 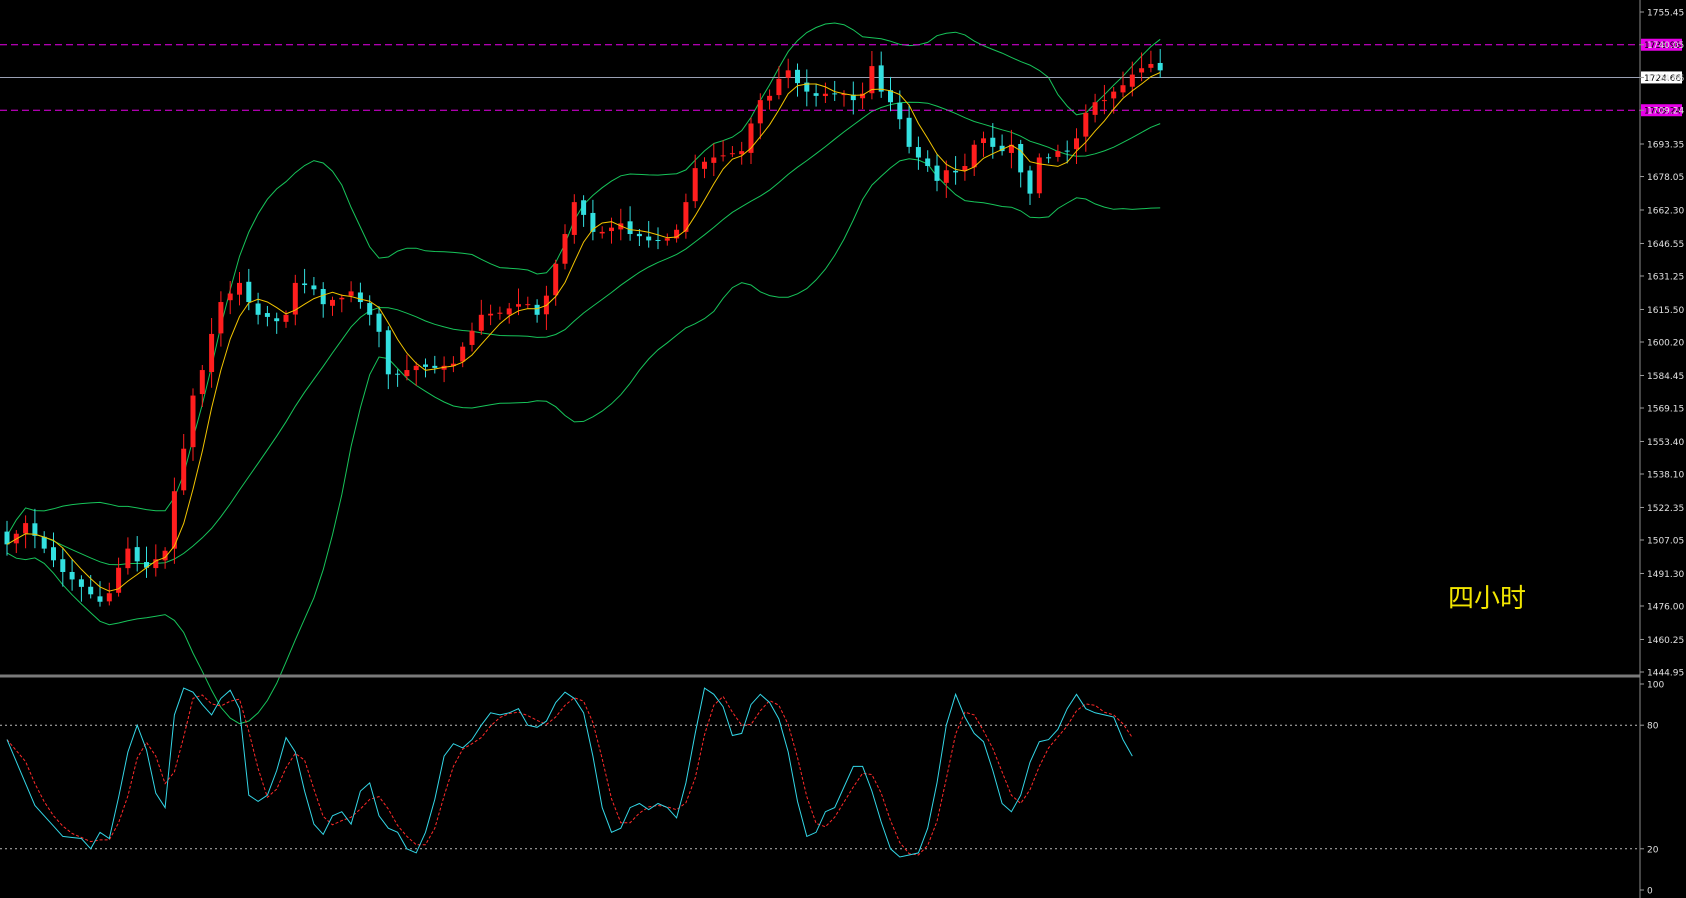 What do you see at coordinates (1661, 110) in the screenshot?
I see `price-line-tag` at bounding box center [1661, 110].